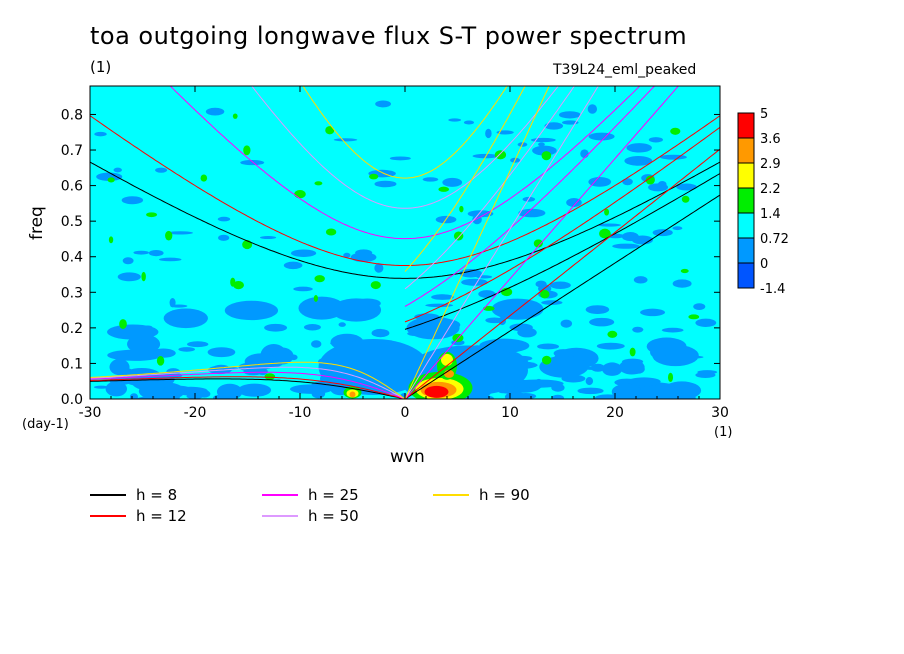  I want to click on x-tick-label: -30, so click(90, 413).